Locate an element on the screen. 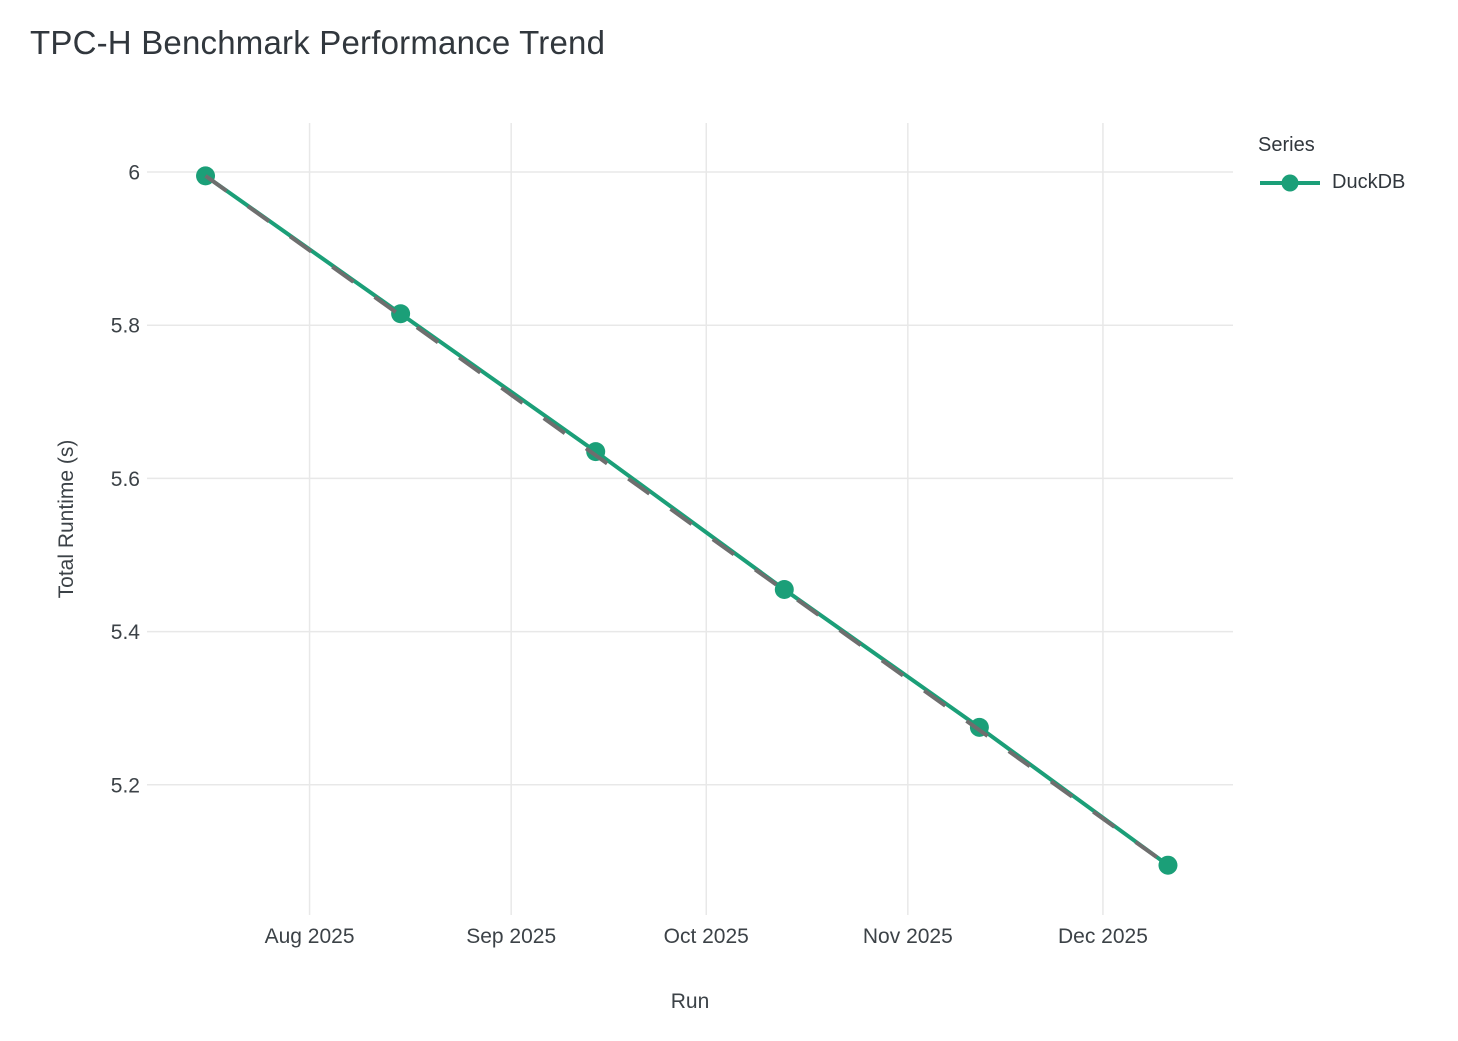  y-tick-label: 6 is located at coordinates (134, 173).